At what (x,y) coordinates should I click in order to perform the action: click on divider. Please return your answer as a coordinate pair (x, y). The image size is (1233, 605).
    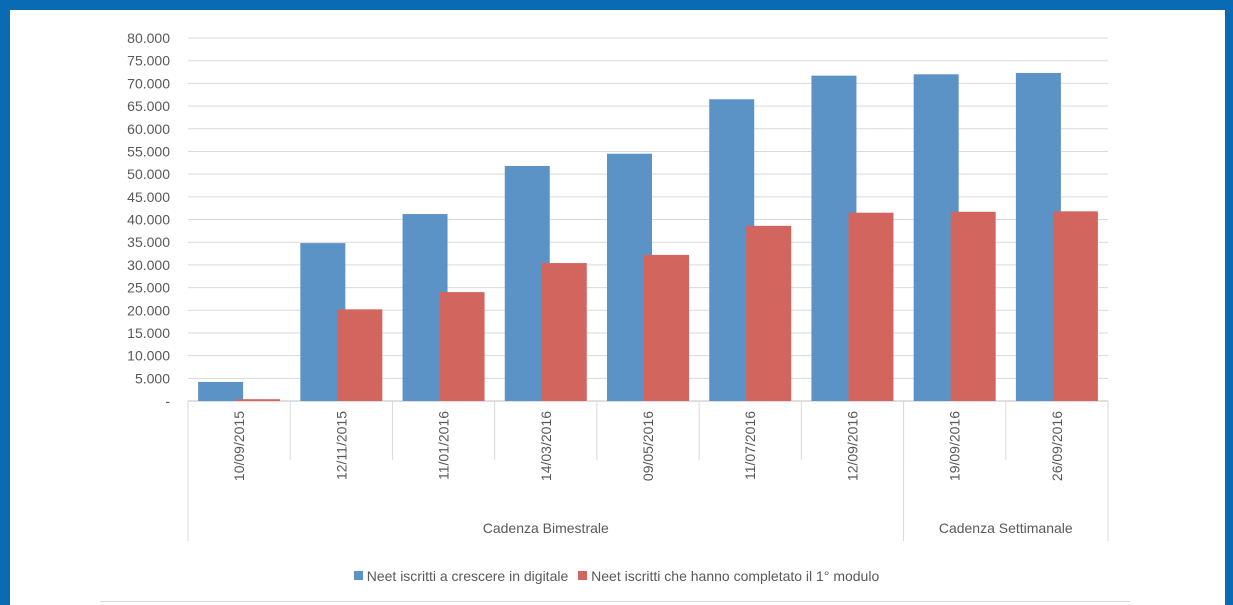
    Looking at the image, I should click on (615, 601).